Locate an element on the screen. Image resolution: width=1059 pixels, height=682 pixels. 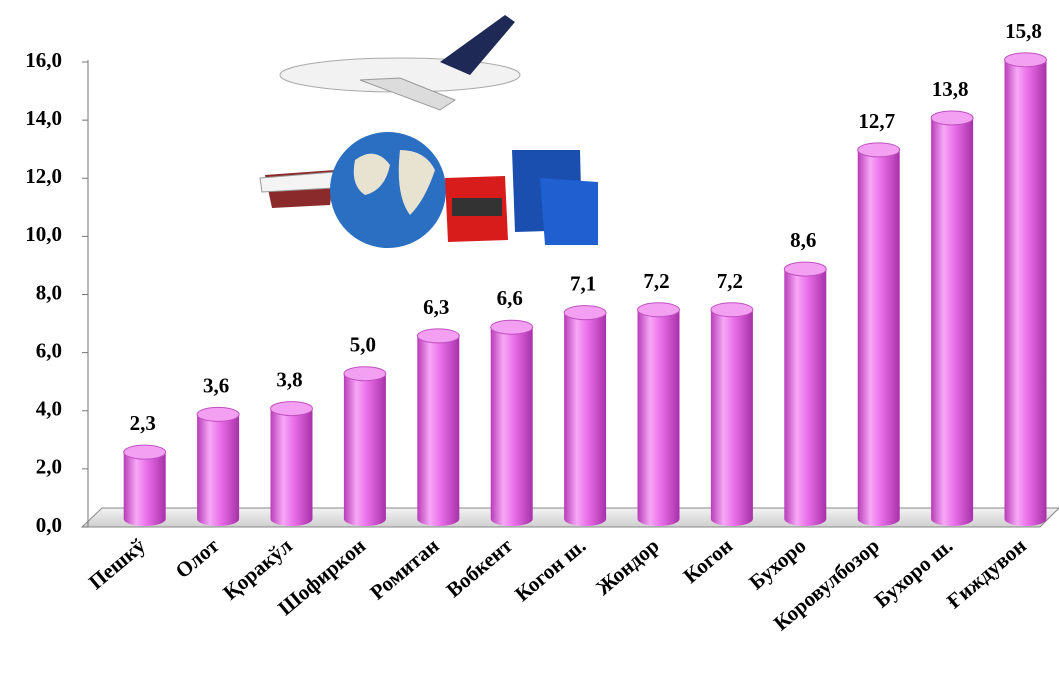
value-label: 15,8 is located at coordinates (1023, 31).